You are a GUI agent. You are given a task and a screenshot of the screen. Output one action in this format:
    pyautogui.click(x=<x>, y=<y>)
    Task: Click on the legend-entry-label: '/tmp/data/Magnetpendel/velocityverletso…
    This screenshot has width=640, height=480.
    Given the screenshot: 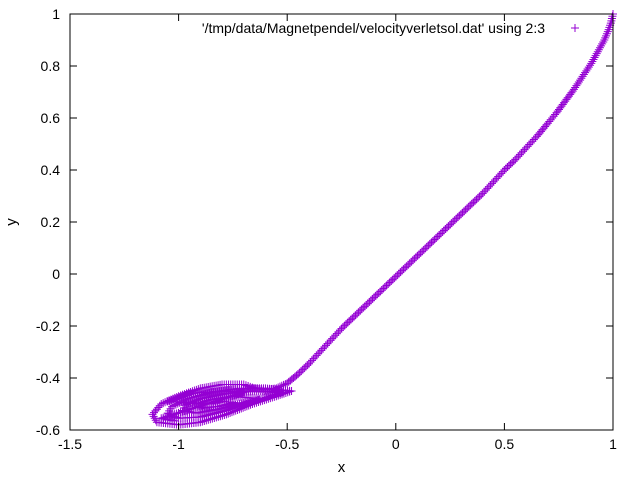 What is the action you would take?
    pyautogui.click(x=373, y=28)
    